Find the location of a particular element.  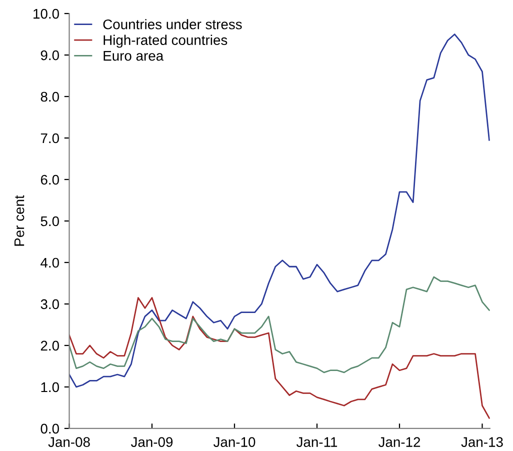

y-axis-title: Per cent is located at coordinates (19, 220).